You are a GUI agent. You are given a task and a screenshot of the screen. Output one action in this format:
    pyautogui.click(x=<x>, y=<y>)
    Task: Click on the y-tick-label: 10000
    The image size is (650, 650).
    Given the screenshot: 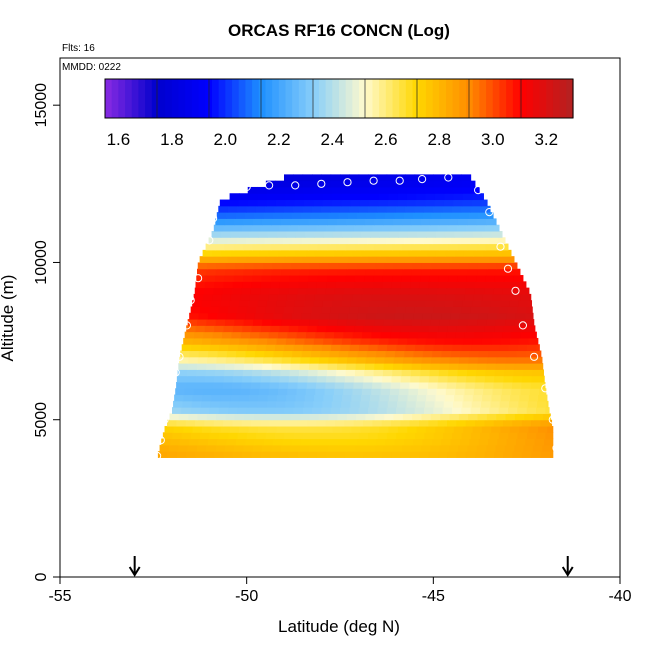 What is the action you would take?
    pyautogui.click(x=41, y=262)
    